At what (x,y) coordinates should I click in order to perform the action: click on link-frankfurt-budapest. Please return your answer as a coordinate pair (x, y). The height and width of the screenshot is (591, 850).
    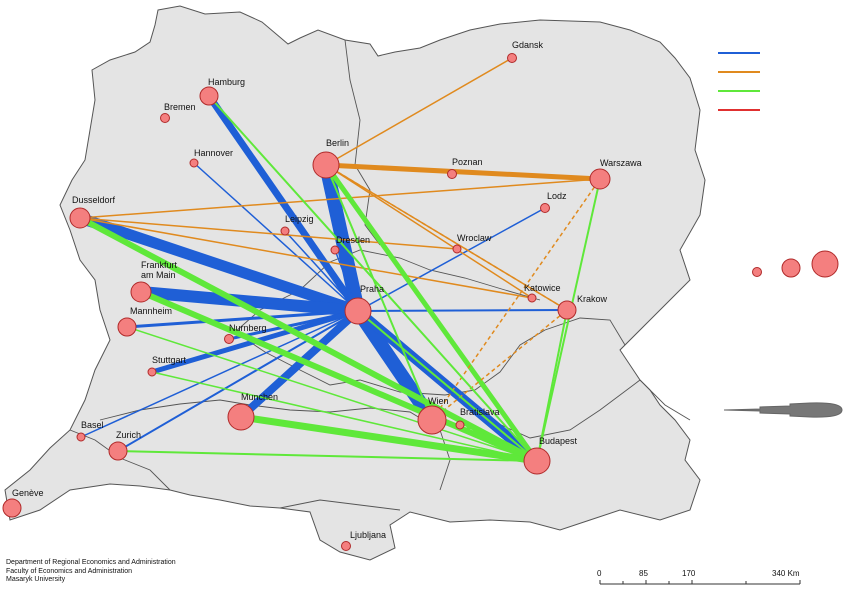
    Looking at the image, I should click on (339, 376).